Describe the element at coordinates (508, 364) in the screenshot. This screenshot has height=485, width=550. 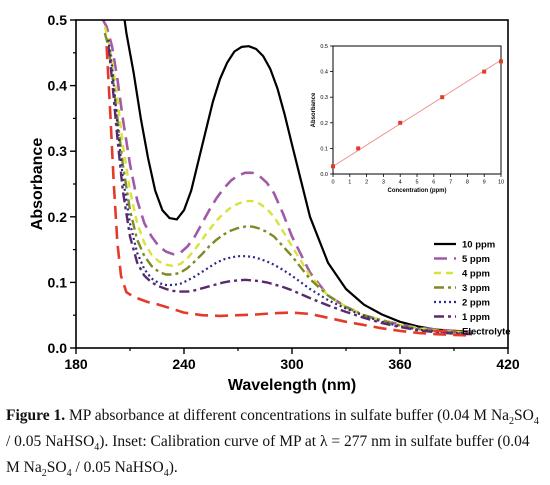
I see `x-tick-label: 420` at that location.